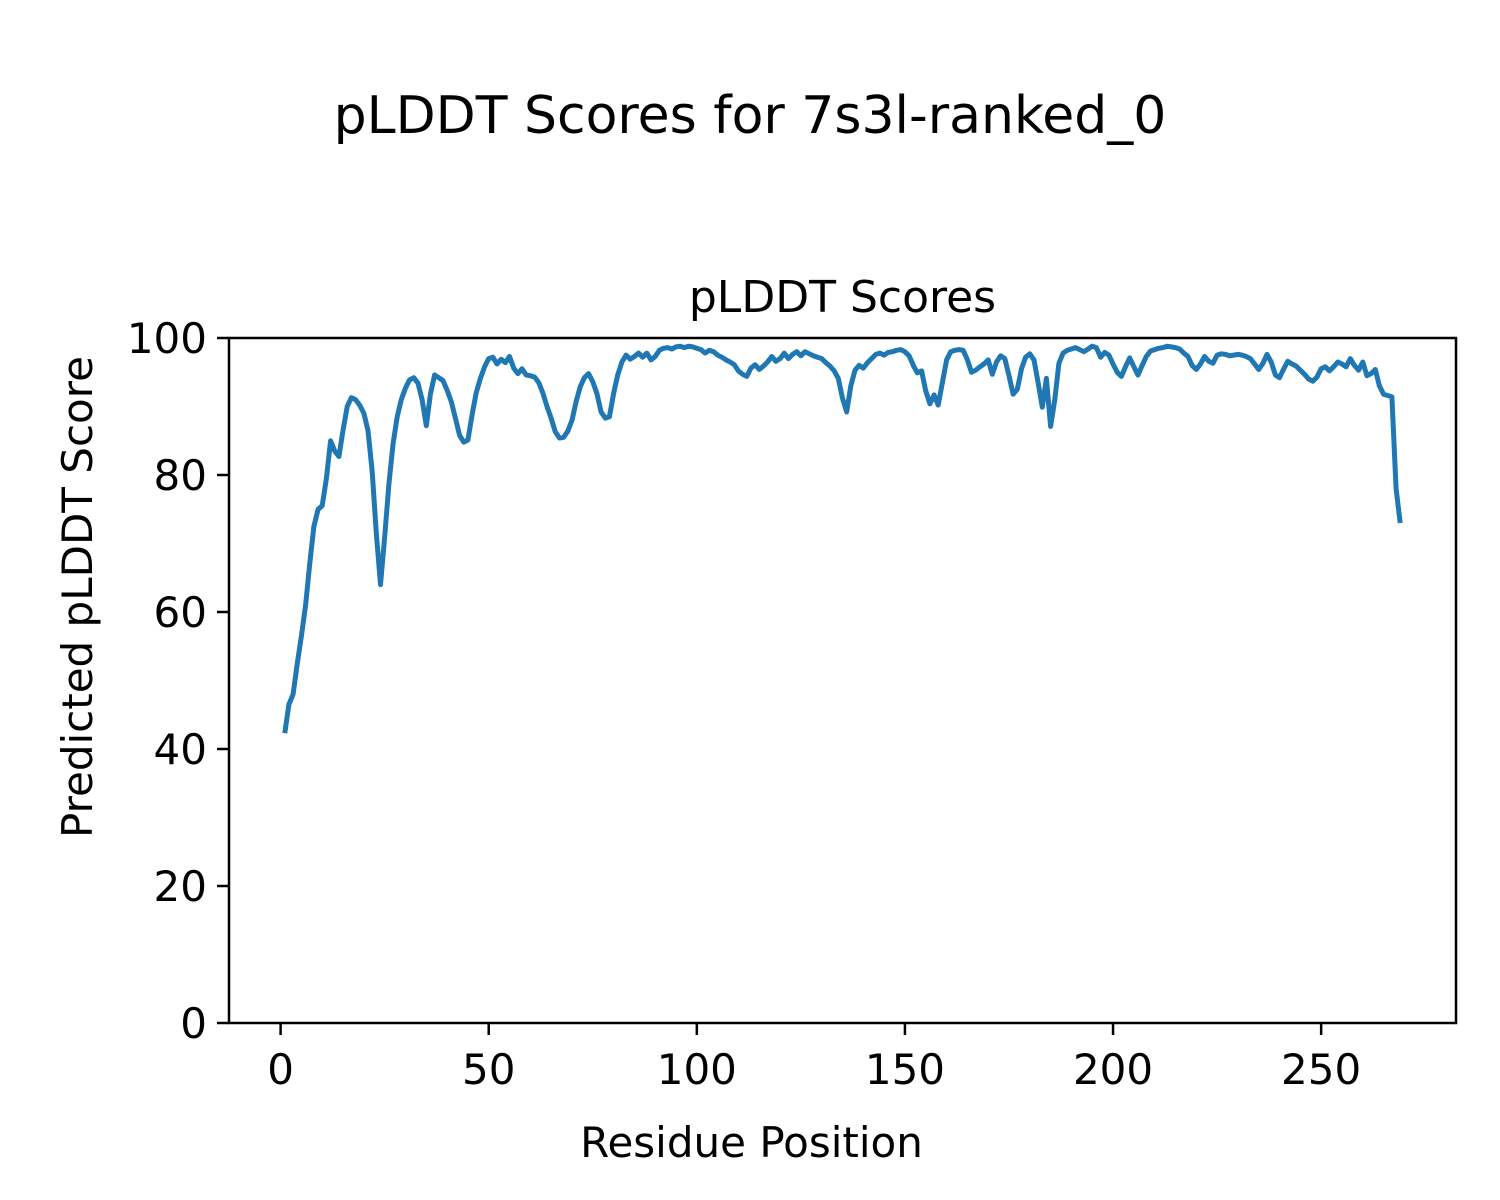  What do you see at coordinates (1321, 1069) in the screenshot?
I see `x-tick-label: 250` at bounding box center [1321, 1069].